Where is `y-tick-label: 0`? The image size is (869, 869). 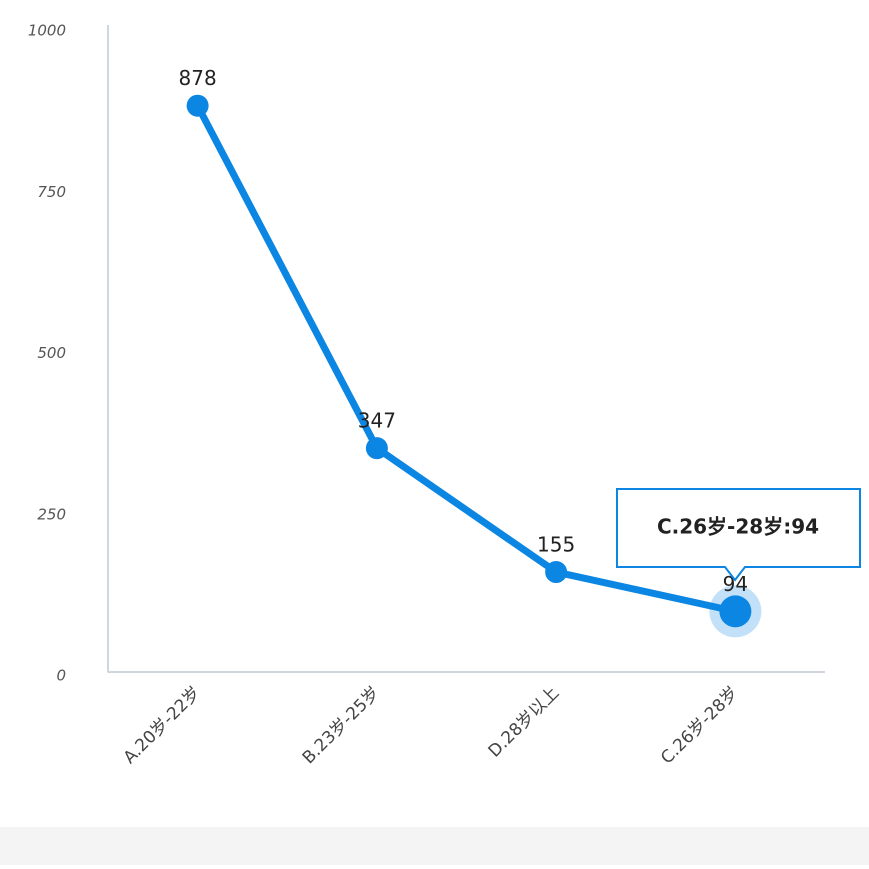
y-tick-label: 0 is located at coordinates (61, 676).